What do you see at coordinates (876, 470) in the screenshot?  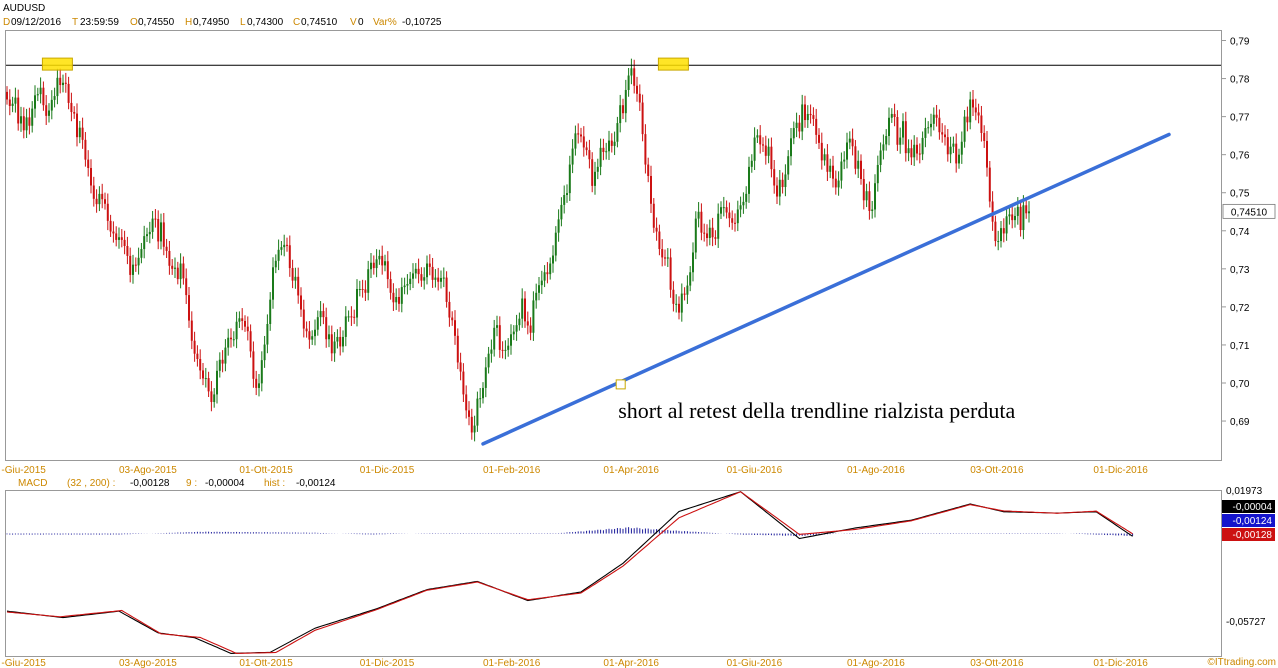 I see `price-x-label: 01-Ago-2016` at bounding box center [876, 470].